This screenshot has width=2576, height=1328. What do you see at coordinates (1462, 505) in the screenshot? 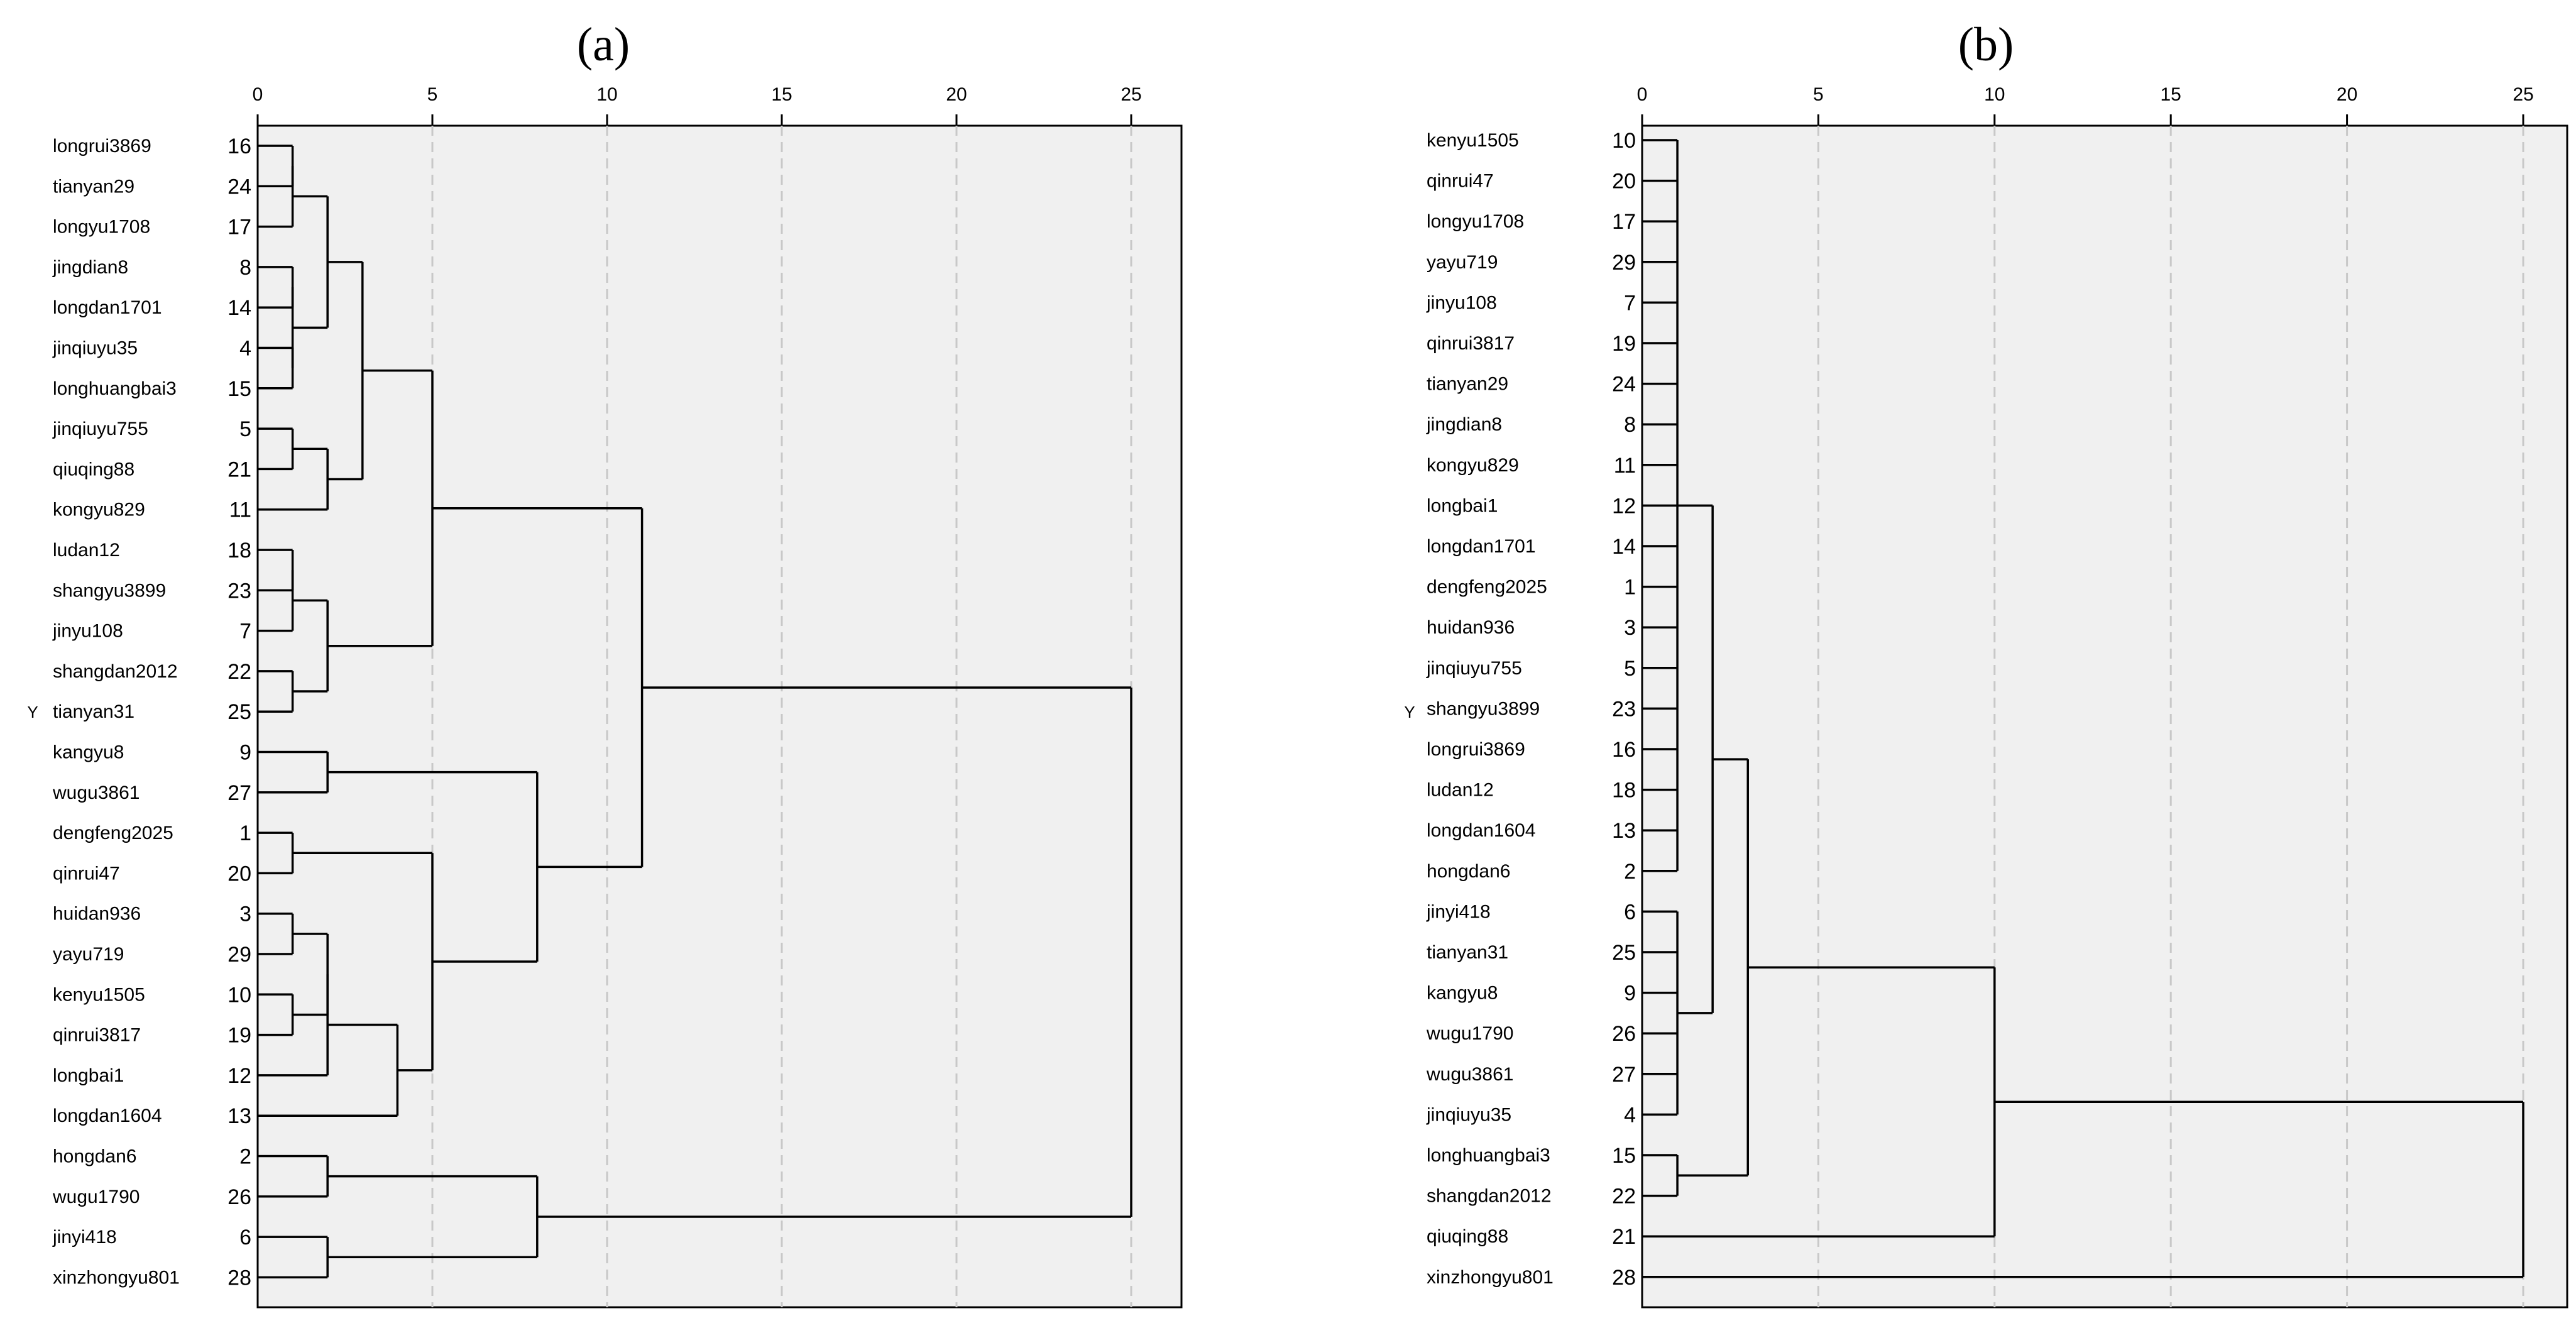
I see `panel-b-leaf-name-longbai1: longbai1` at bounding box center [1462, 505].